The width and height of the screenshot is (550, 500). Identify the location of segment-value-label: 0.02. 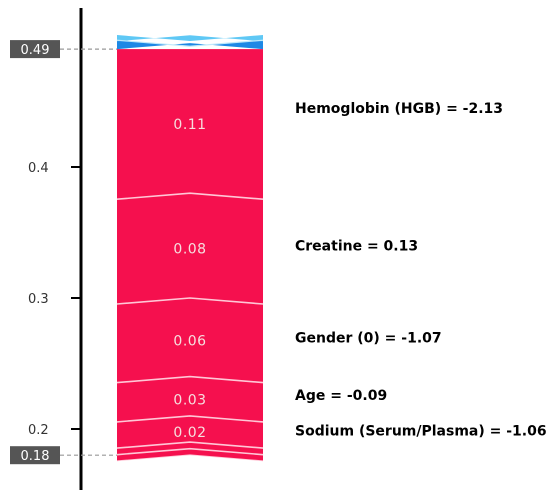
(189, 433).